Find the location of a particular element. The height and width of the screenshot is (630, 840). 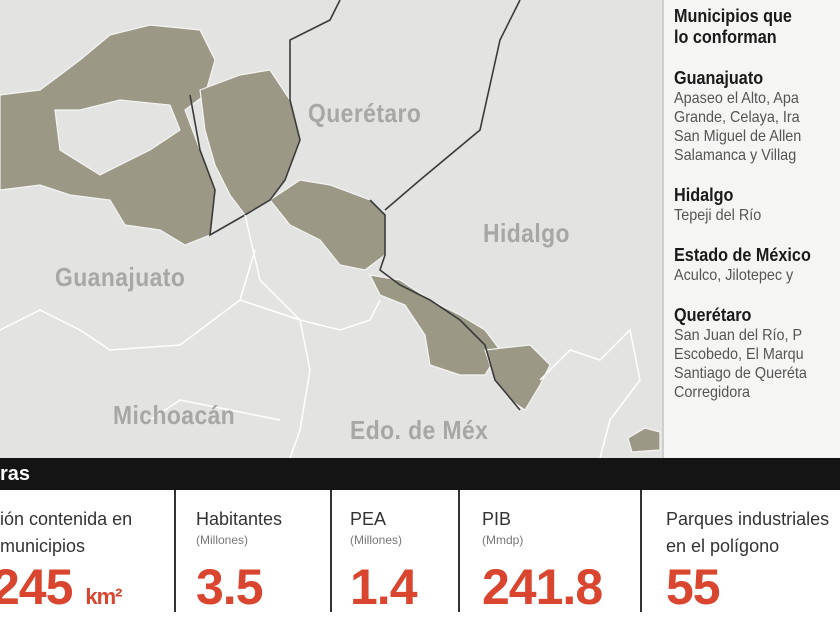

stat-value: 245 km² is located at coordinates (61, 587).